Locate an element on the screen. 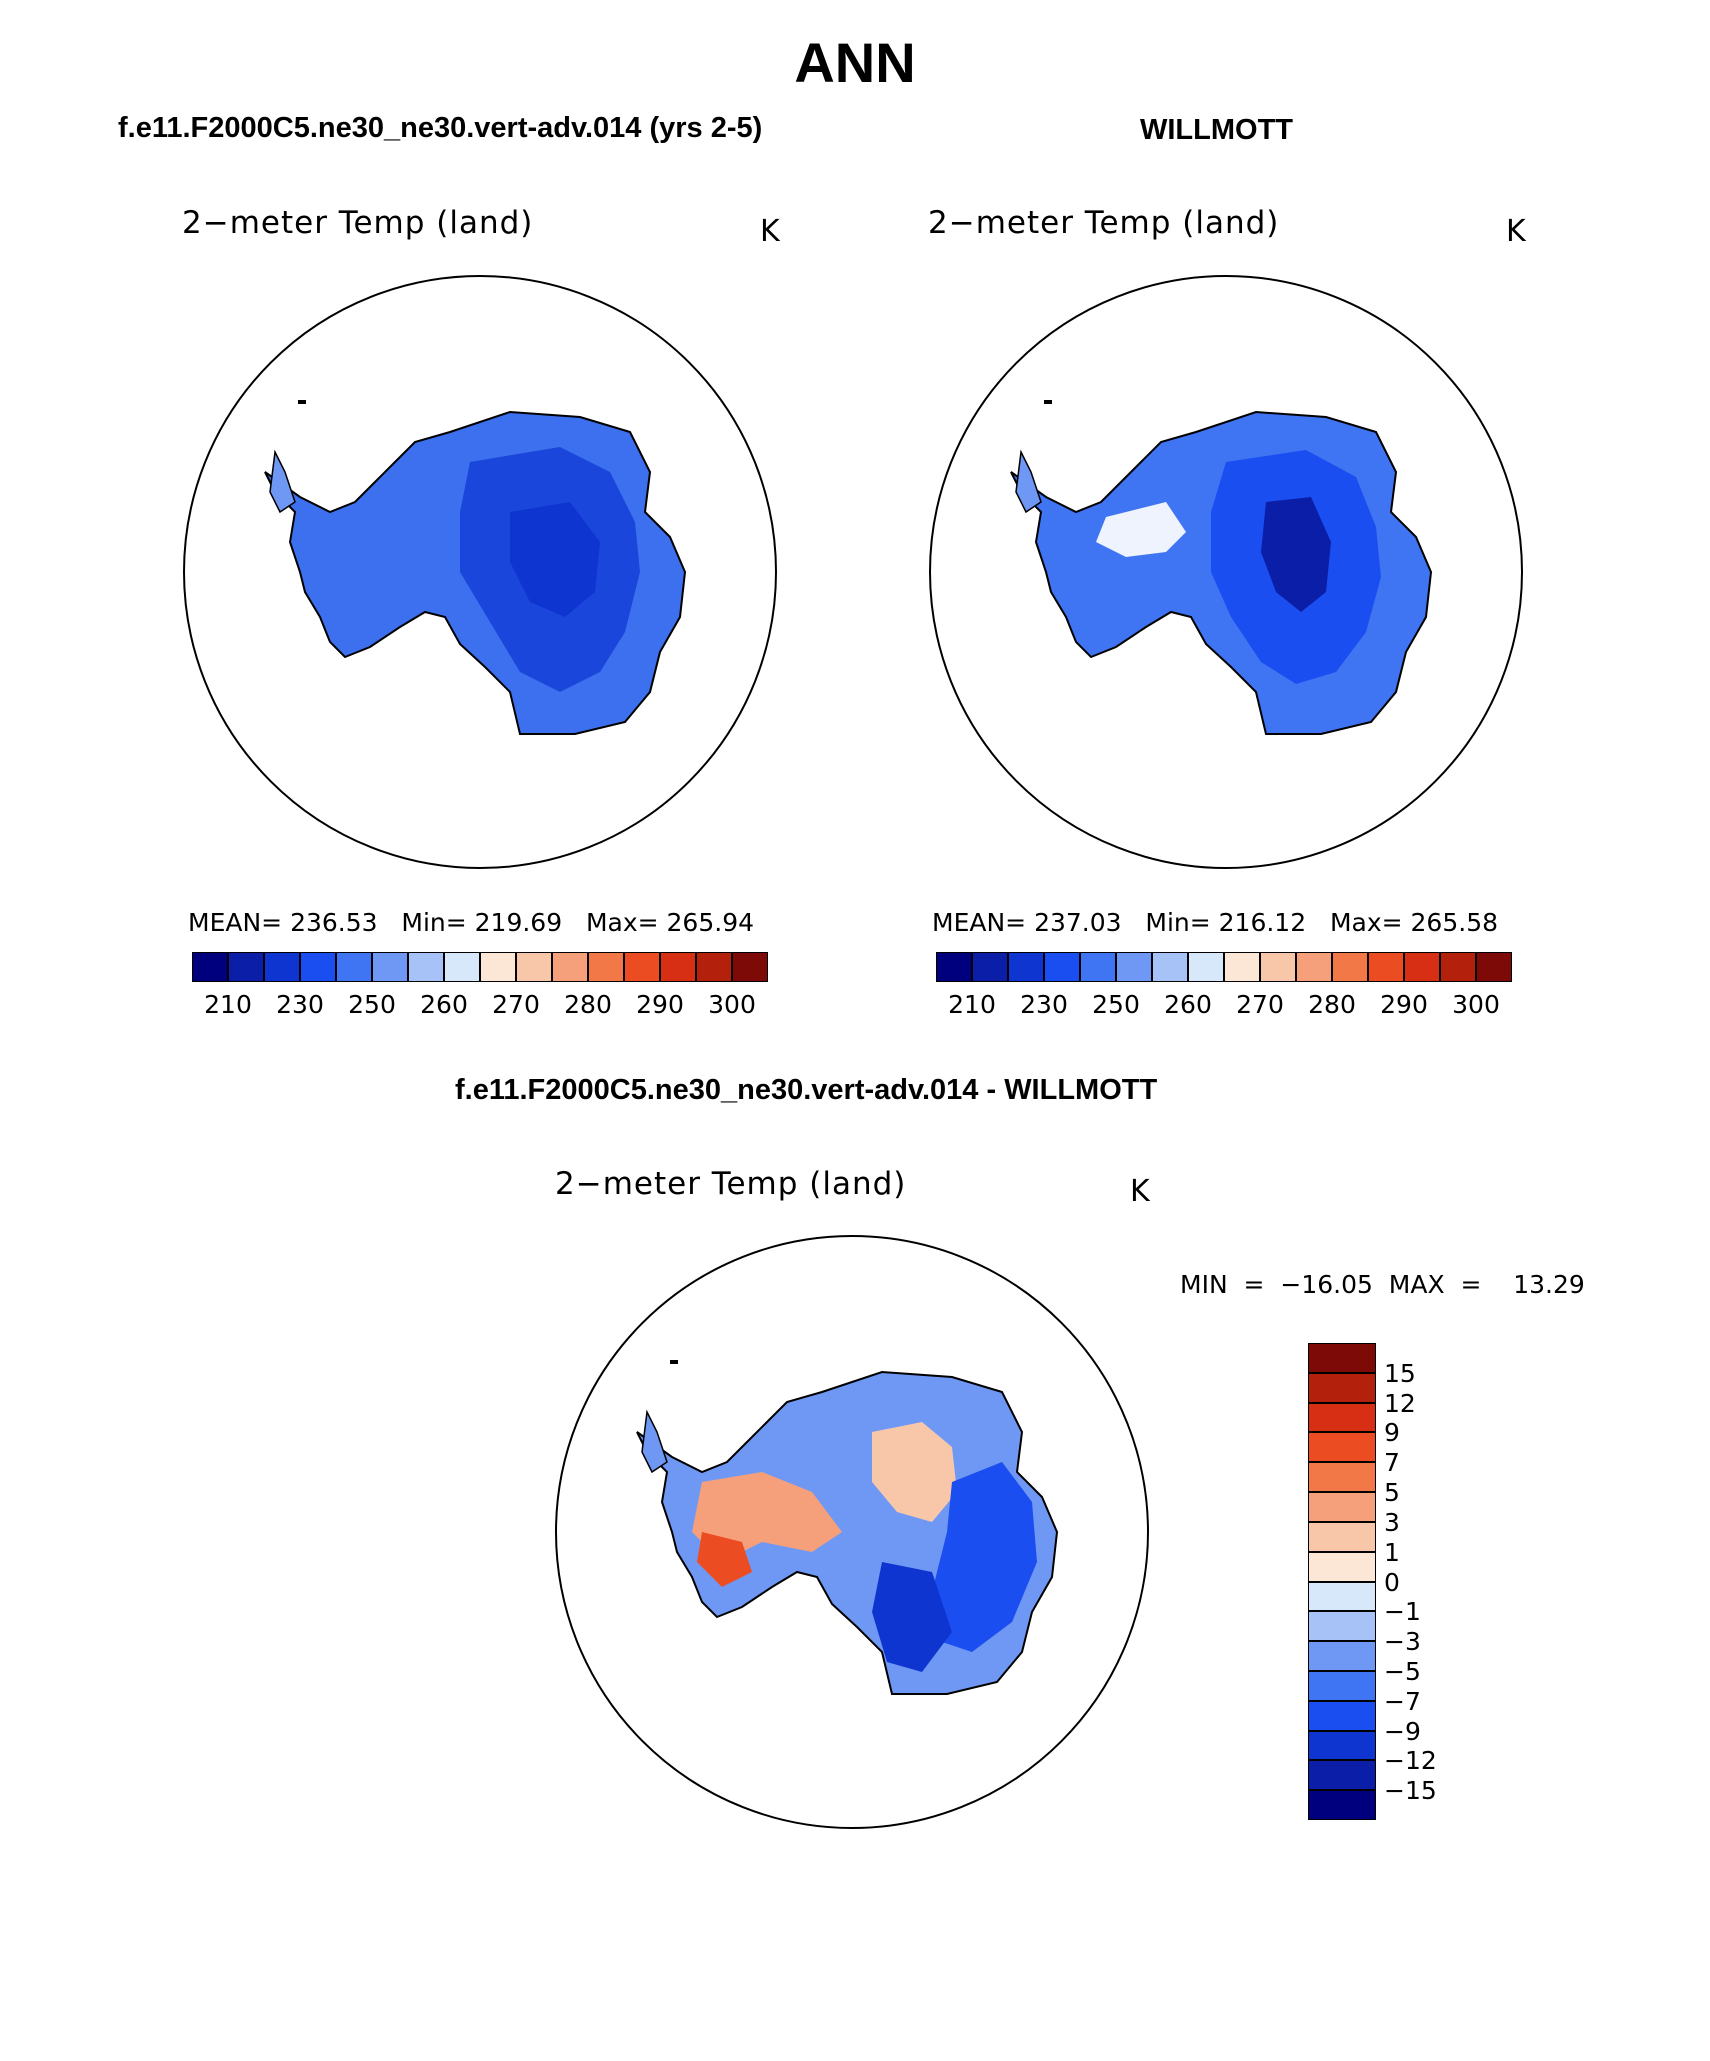 This screenshot has height=2061, width=1710. colorbar-tick-label: −12 is located at coordinates (1410, 1761).